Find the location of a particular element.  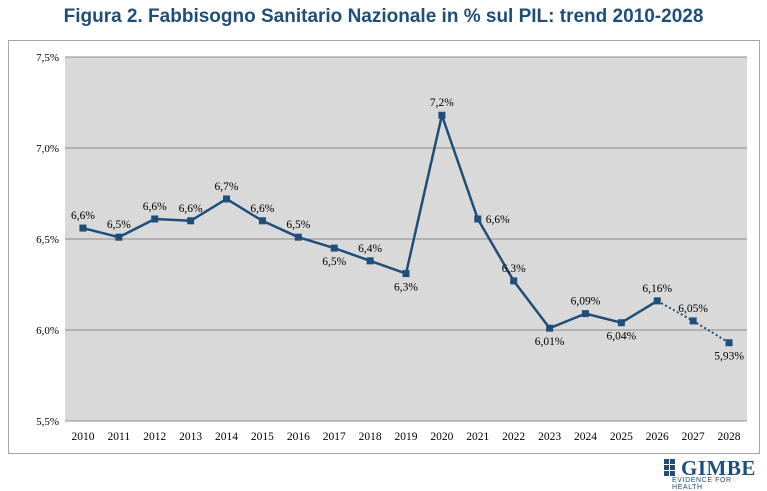

x-tick-label: 2026 is located at coordinates (657, 437).